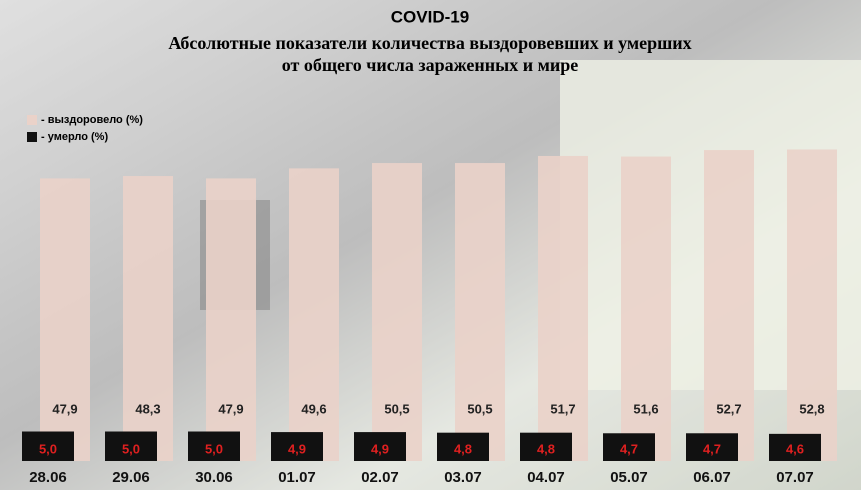 The image size is (861, 495). What do you see at coordinates (712, 477) in the screenshot?
I see `x-tick-label: 06.07` at bounding box center [712, 477].